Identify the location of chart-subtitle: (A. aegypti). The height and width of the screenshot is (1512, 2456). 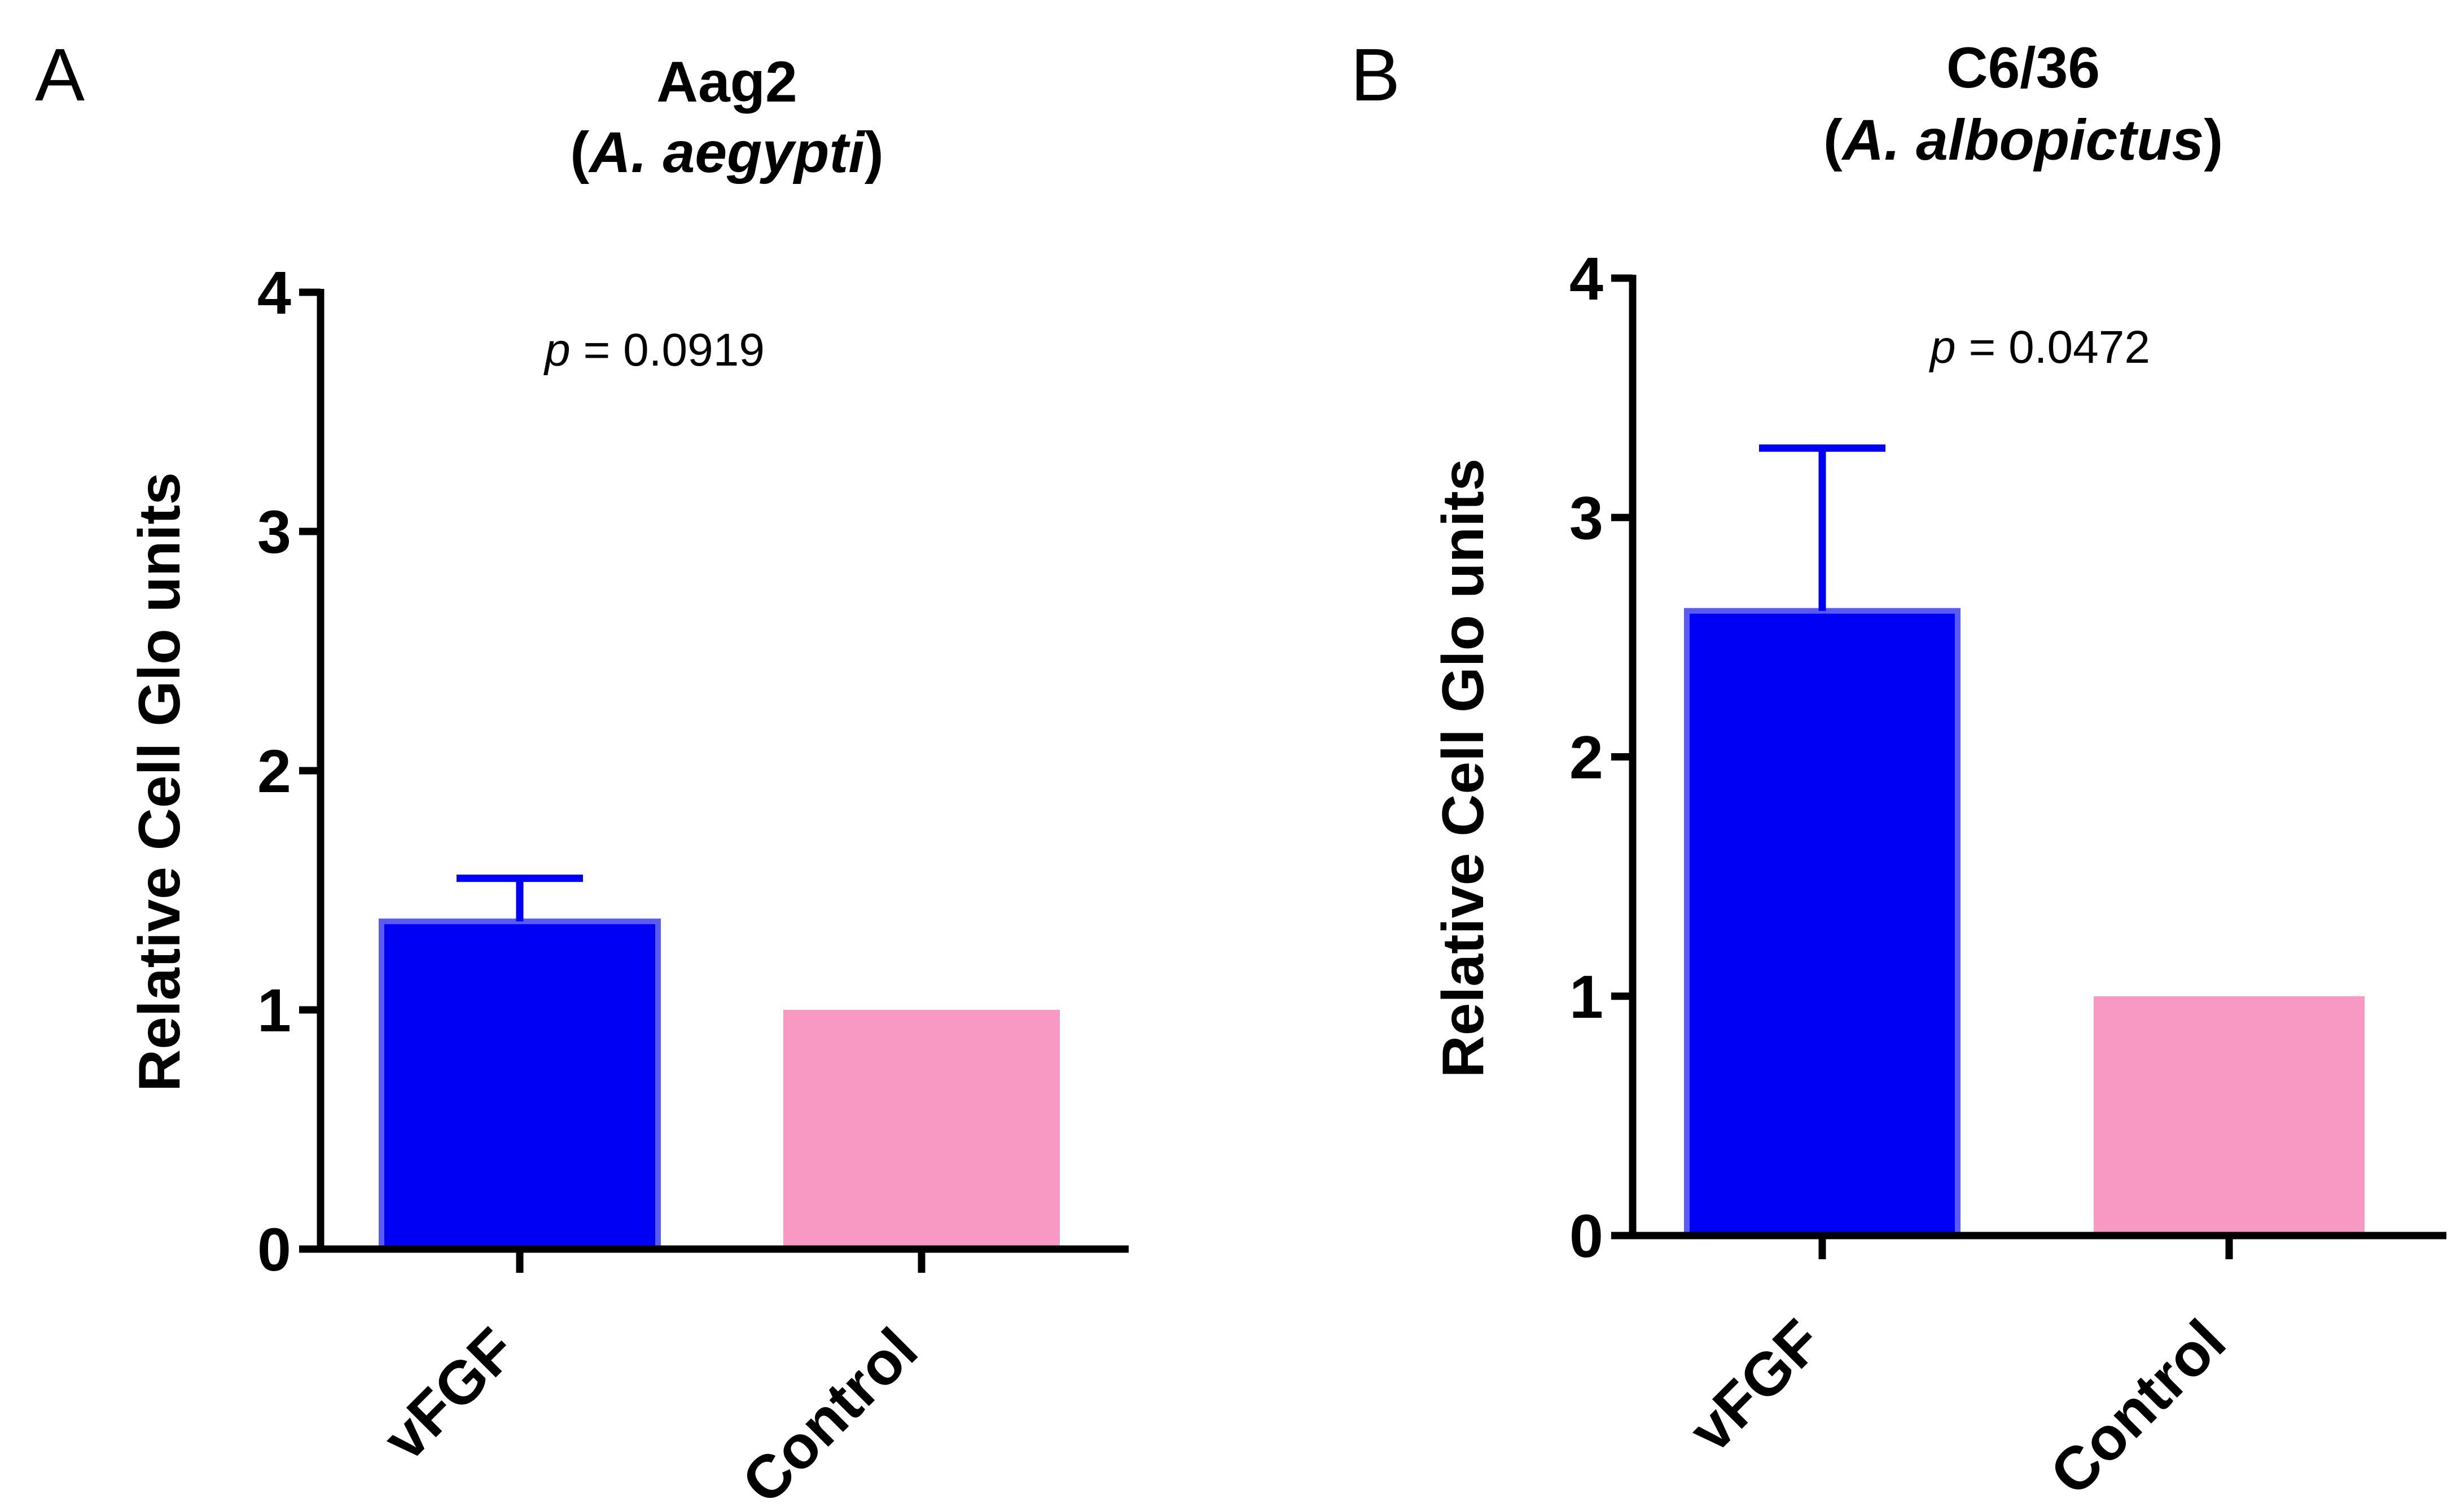
(726, 152).